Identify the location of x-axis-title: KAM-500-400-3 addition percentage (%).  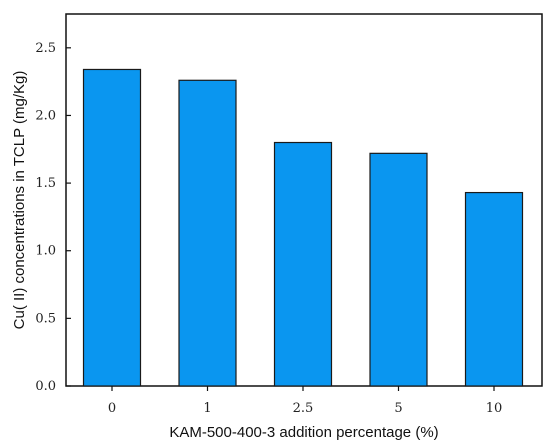
(303, 432).